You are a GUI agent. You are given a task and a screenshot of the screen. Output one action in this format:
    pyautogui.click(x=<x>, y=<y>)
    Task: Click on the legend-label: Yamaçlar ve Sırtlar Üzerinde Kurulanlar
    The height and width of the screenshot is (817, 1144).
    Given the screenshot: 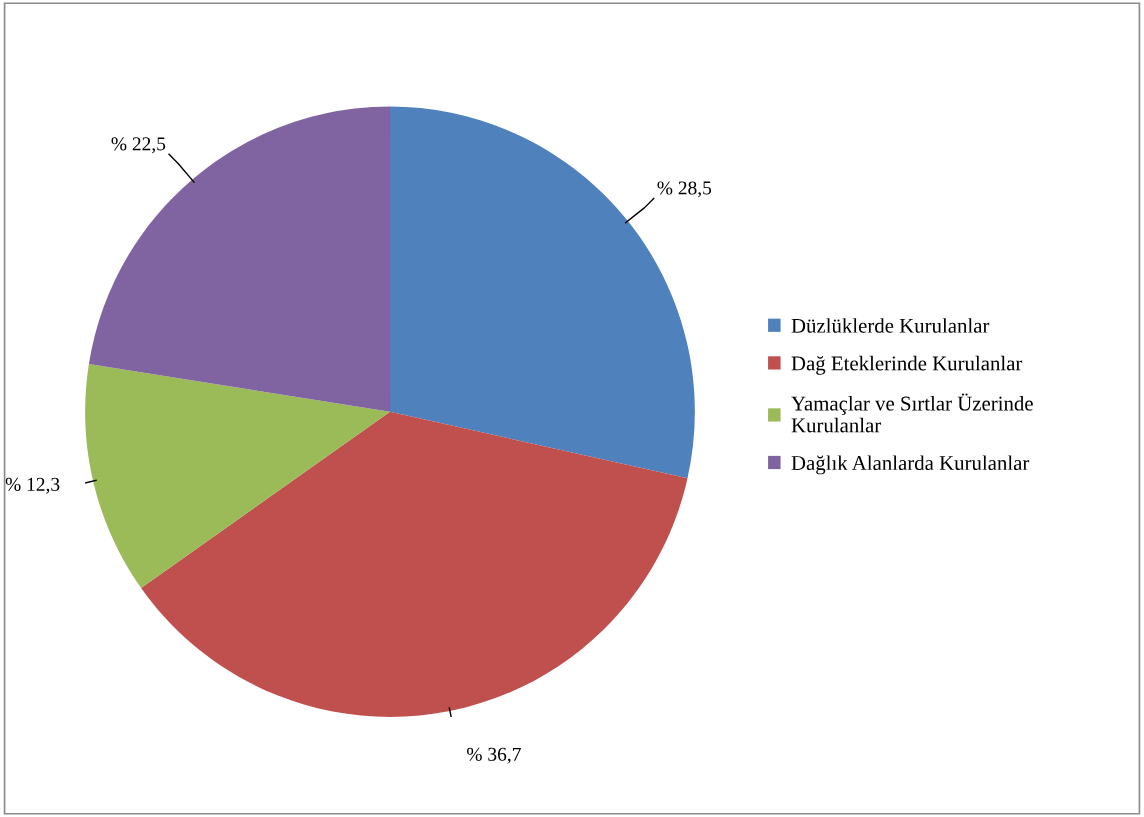 What is the action you would take?
    pyautogui.click(x=912, y=413)
    